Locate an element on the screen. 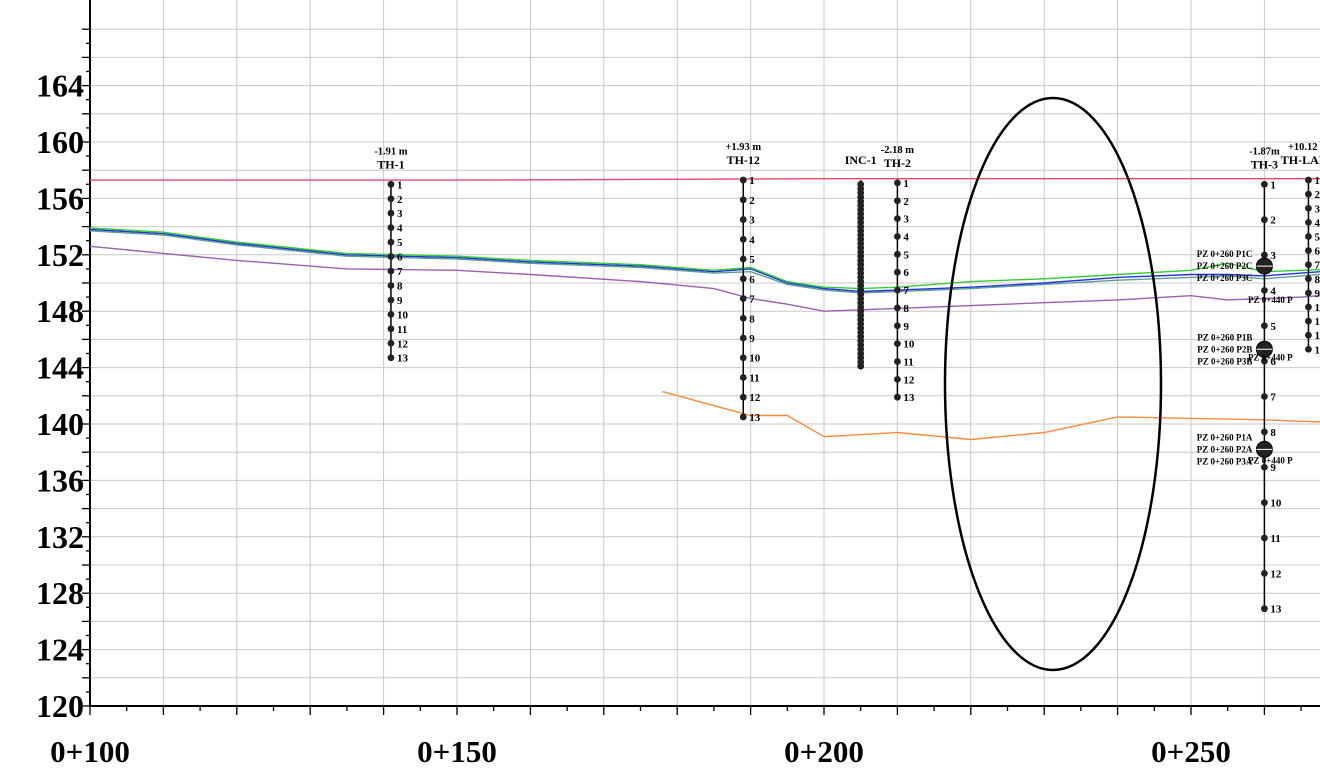 The height and width of the screenshot is (774, 1320). piezometer-label: PZ 0+260 P2B is located at coordinates (1224, 349).